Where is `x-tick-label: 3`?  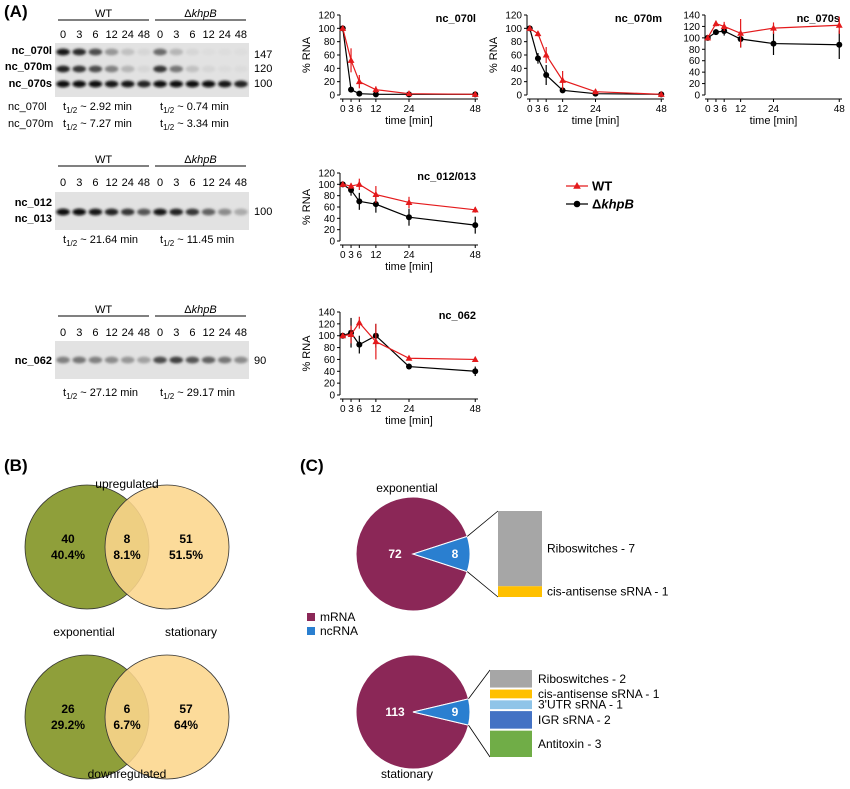 x-tick-label: 3 is located at coordinates (351, 255).